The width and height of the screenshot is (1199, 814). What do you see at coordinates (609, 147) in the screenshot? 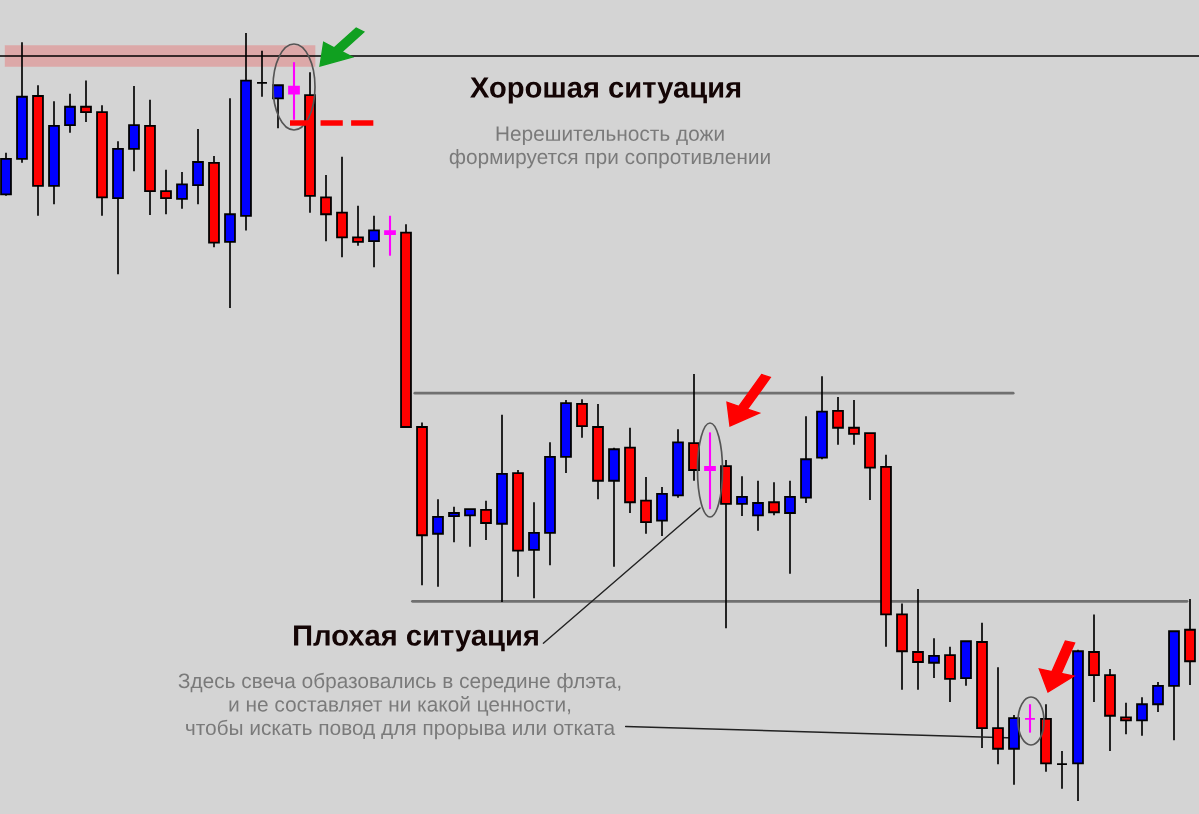
I see `annotation: Нерешительность дожи формируется при сопротивлении` at bounding box center [609, 147].